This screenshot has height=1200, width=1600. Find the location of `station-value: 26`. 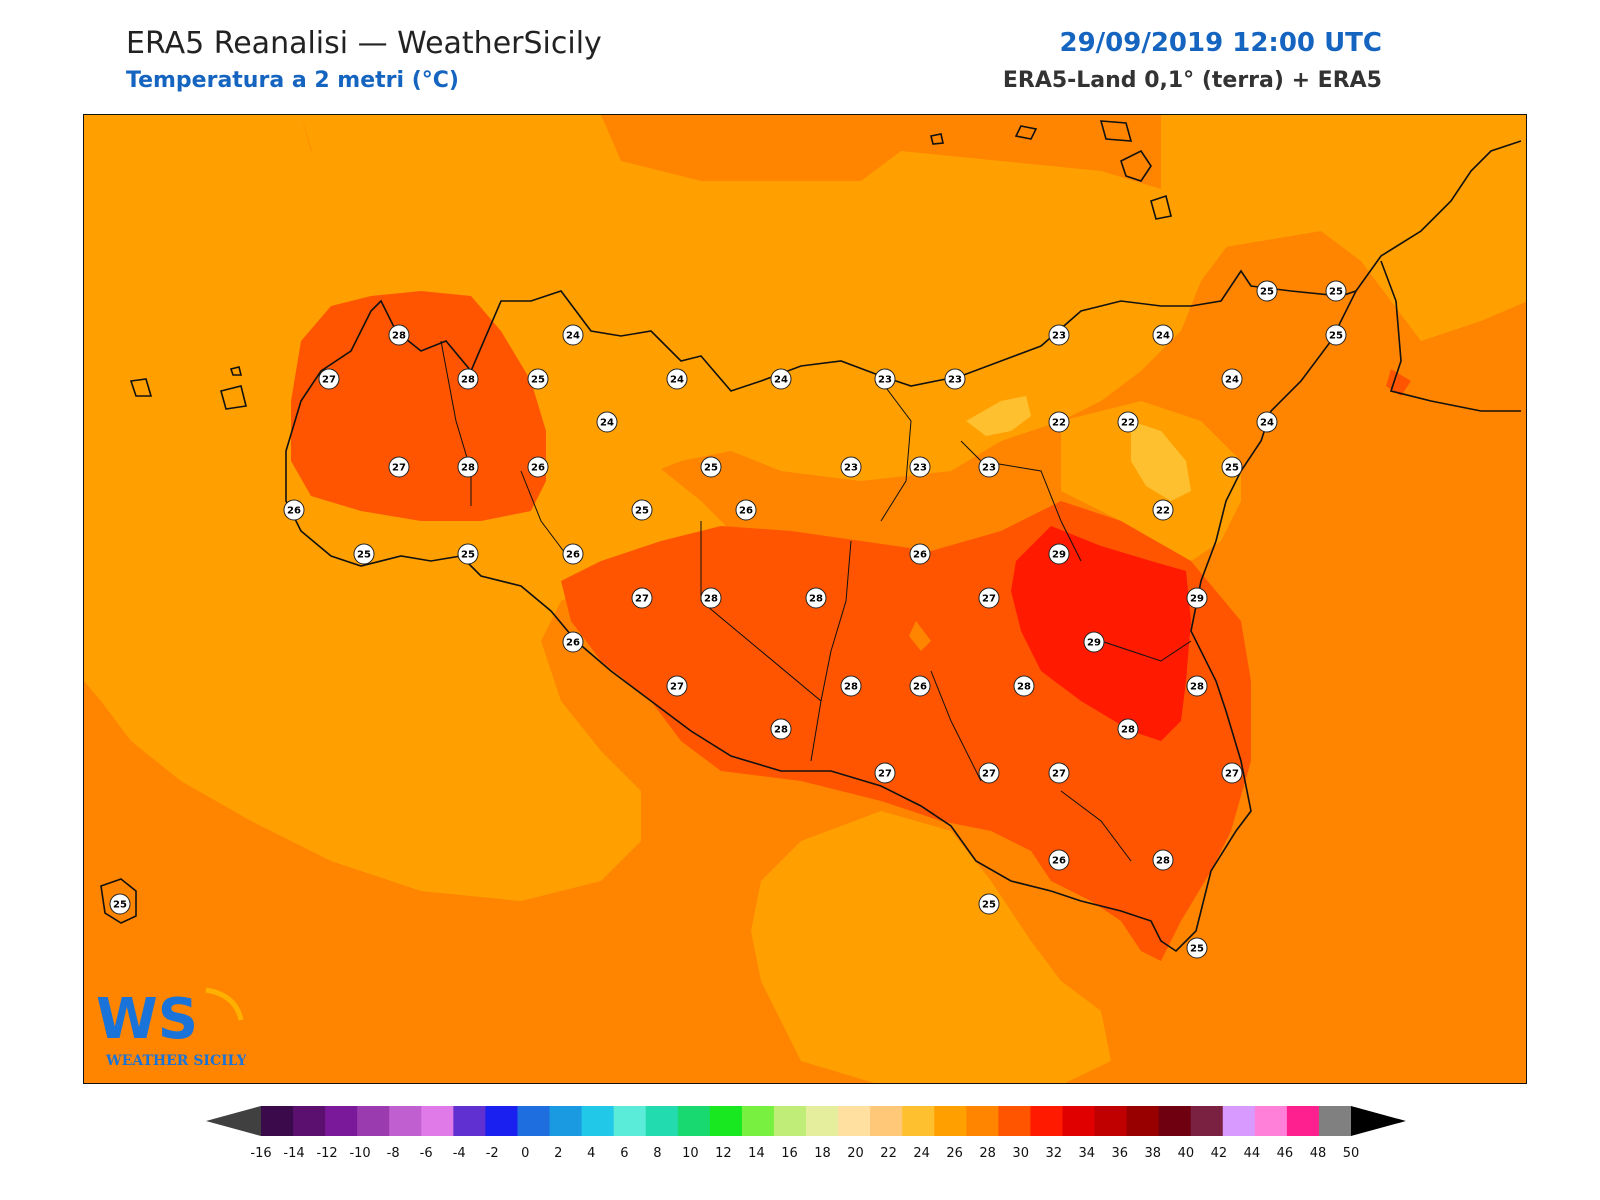

station-value: 26 is located at coordinates (746, 511).